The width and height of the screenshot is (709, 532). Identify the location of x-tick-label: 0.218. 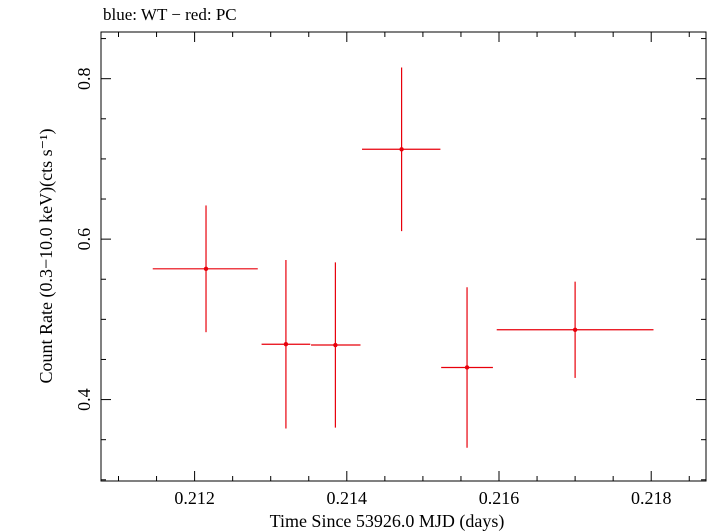
(651, 498).